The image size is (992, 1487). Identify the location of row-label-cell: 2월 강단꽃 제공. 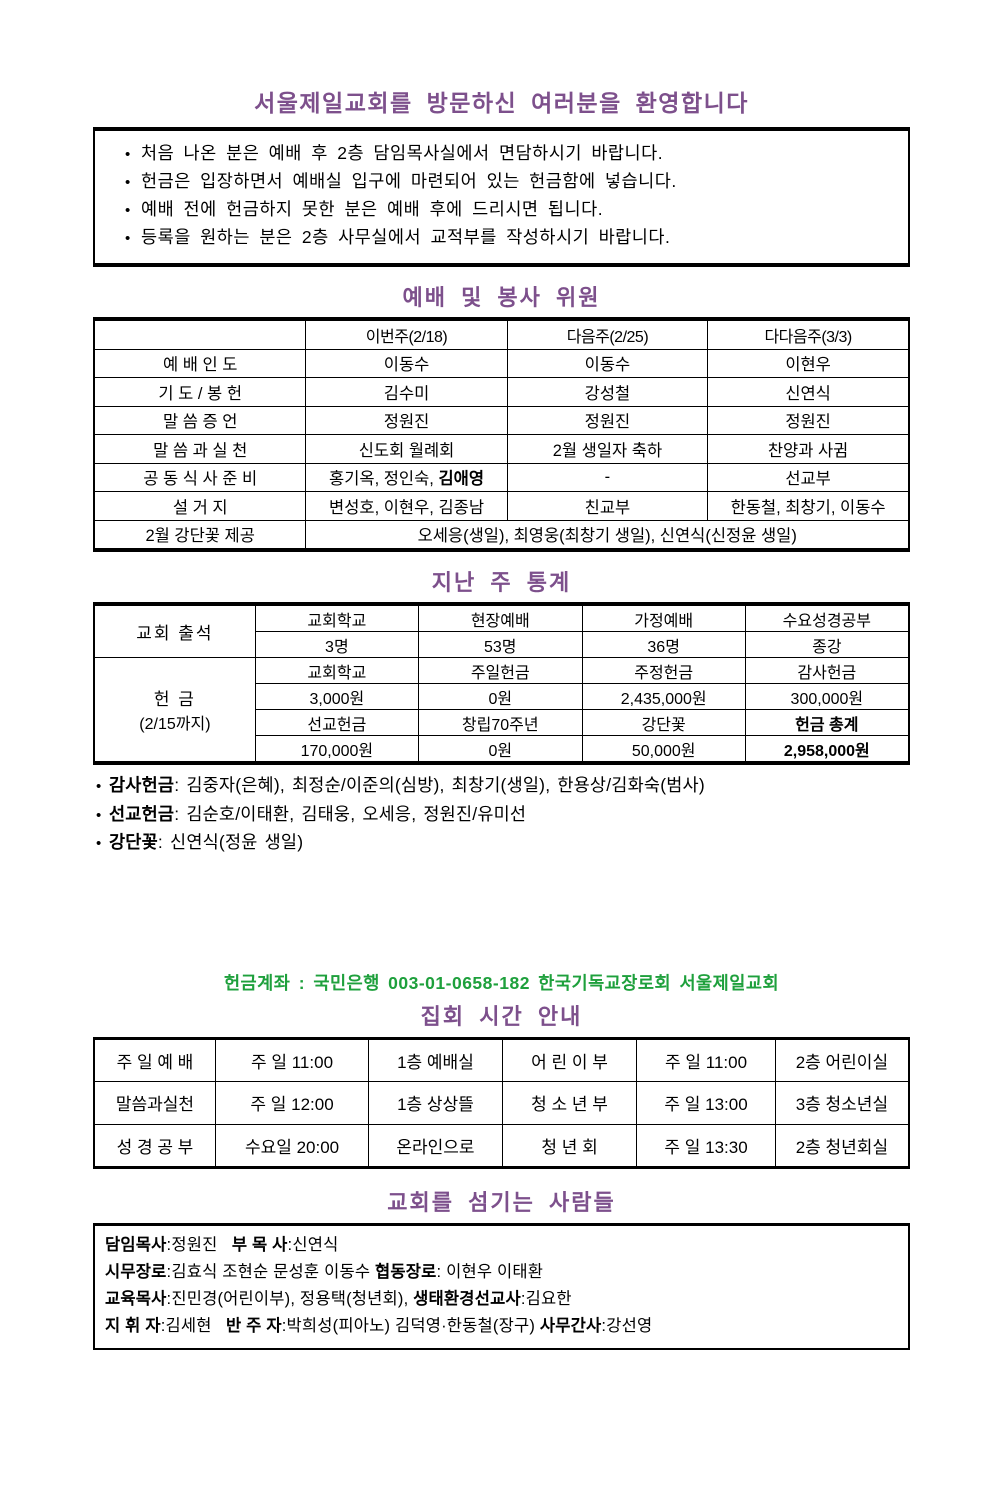
(200, 535).